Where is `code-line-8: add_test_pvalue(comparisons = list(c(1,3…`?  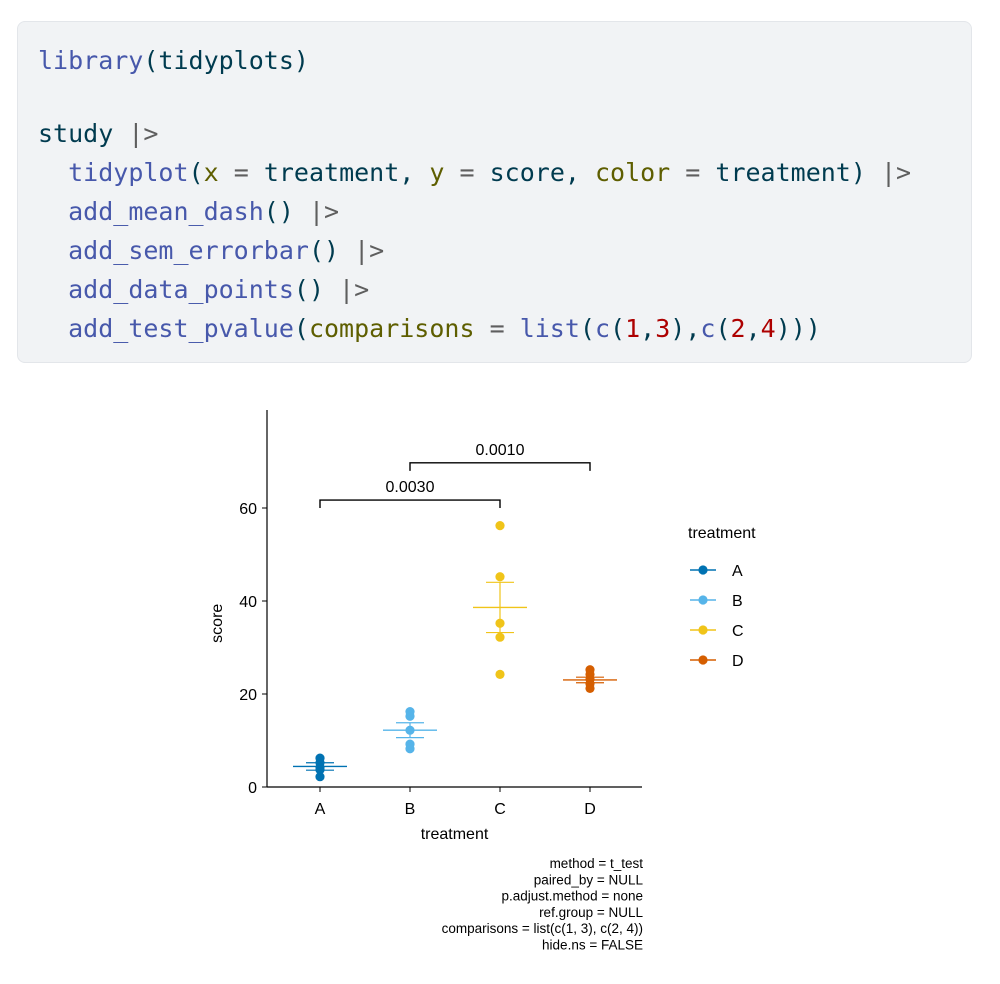 code-line-8: add_test_pvalue(comparisons = list(c(1,3… is located at coordinates (429, 329).